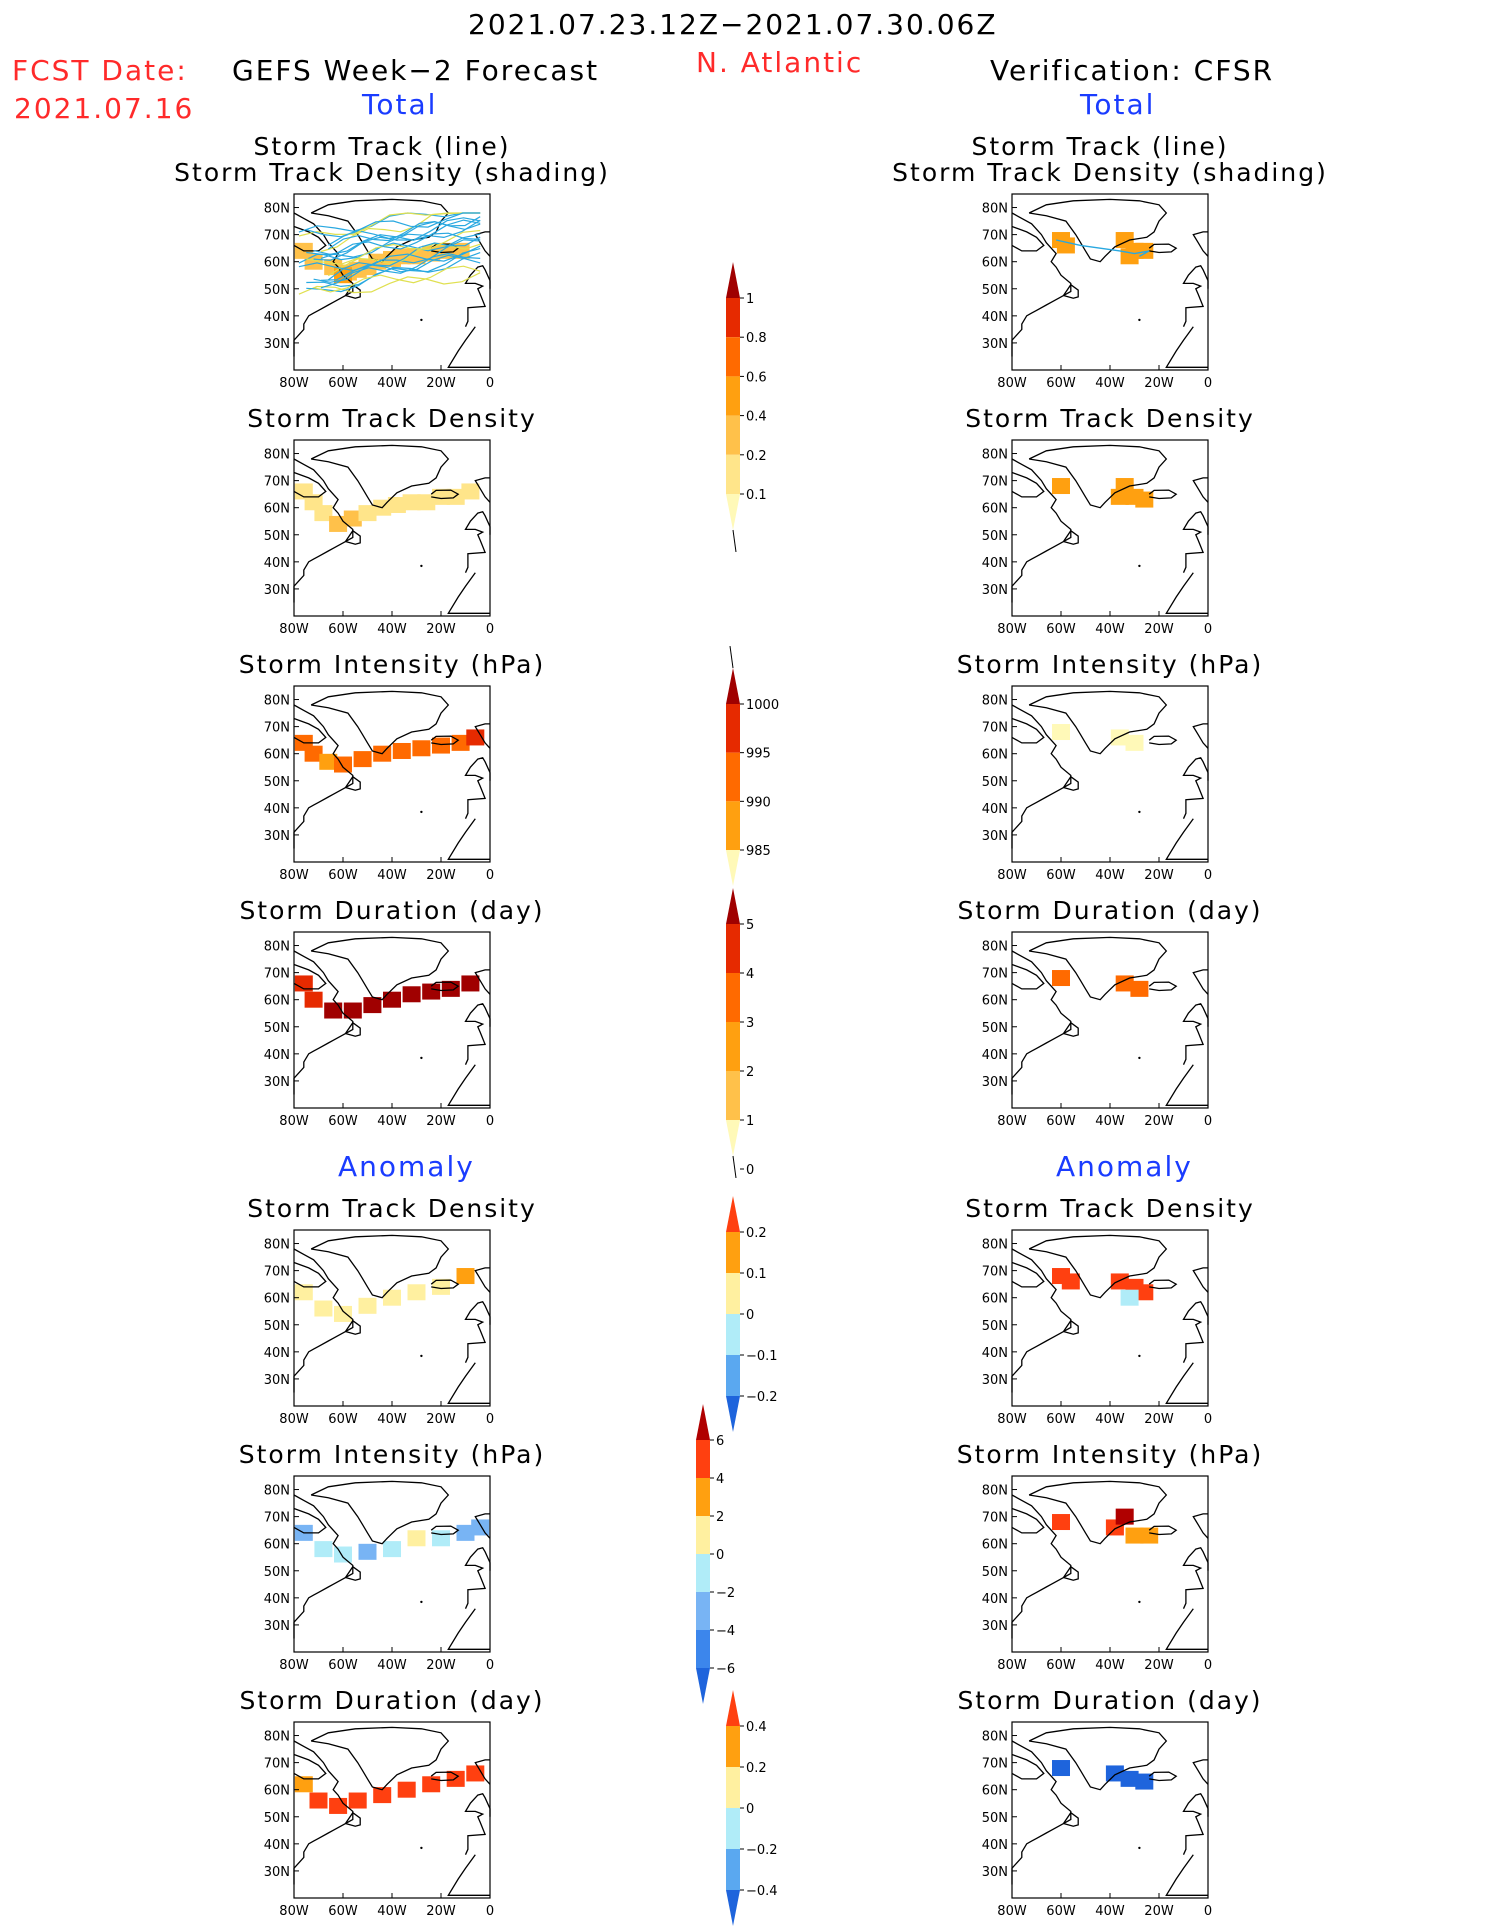 The image size is (1487, 1930). I want to click on colorbar-arrow-bottom, so click(733, 1414).